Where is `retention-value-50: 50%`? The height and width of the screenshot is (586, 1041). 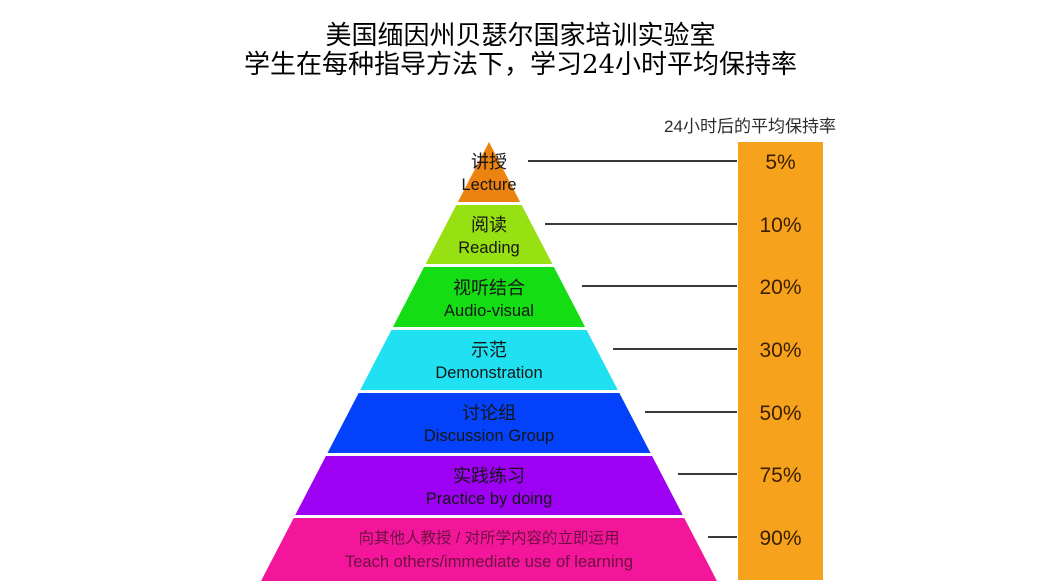 retention-value-50: 50% is located at coordinates (780, 413).